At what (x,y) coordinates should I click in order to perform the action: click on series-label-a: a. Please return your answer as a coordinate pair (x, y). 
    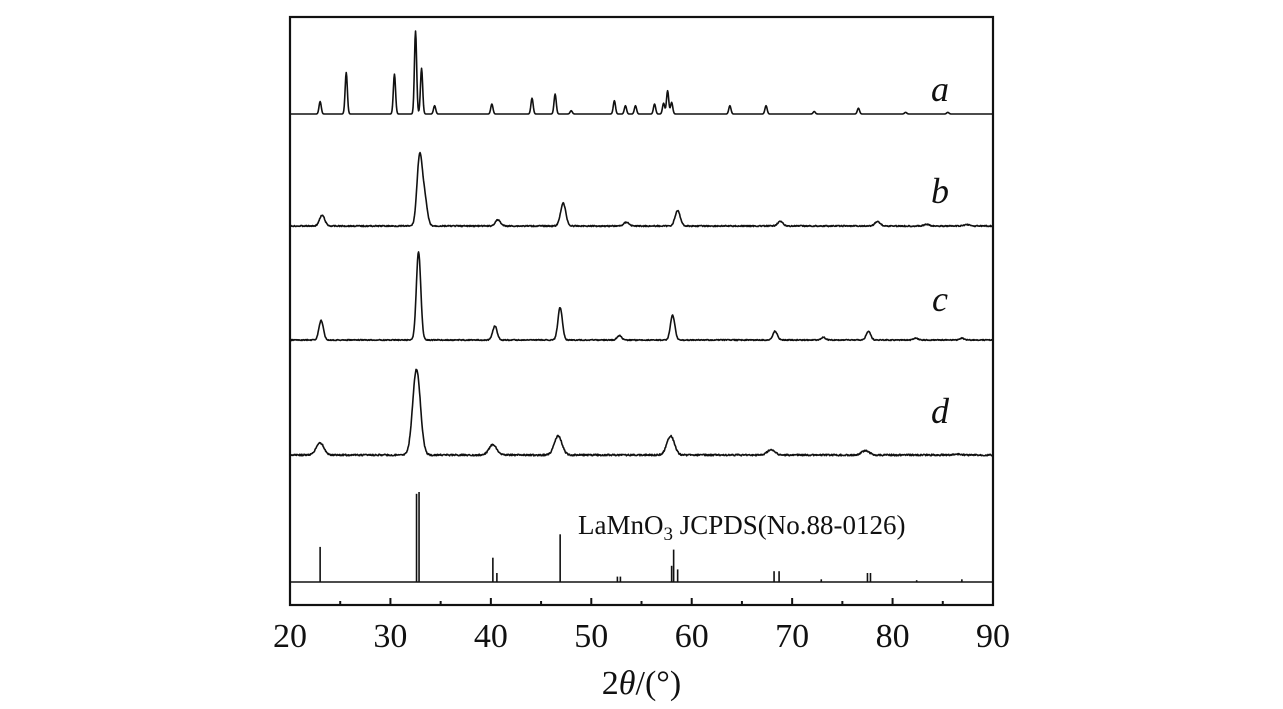
    Looking at the image, I should click on (940, 89).